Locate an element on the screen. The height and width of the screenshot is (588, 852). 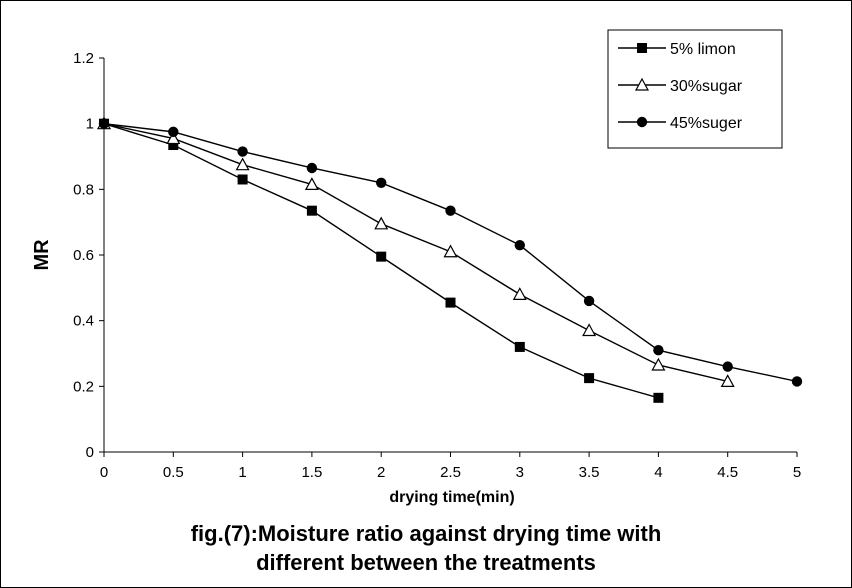
y-tick-label: 0.6 is located at coordinates (83, 255).